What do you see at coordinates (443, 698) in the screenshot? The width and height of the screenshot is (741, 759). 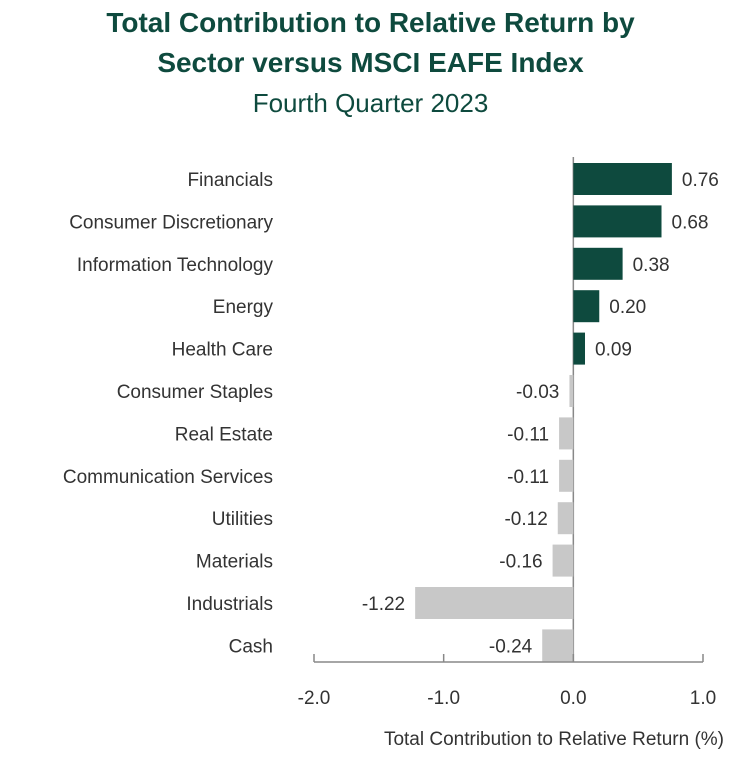 I see `x-tick-label: -1.0` at bounding box center [443, 698].